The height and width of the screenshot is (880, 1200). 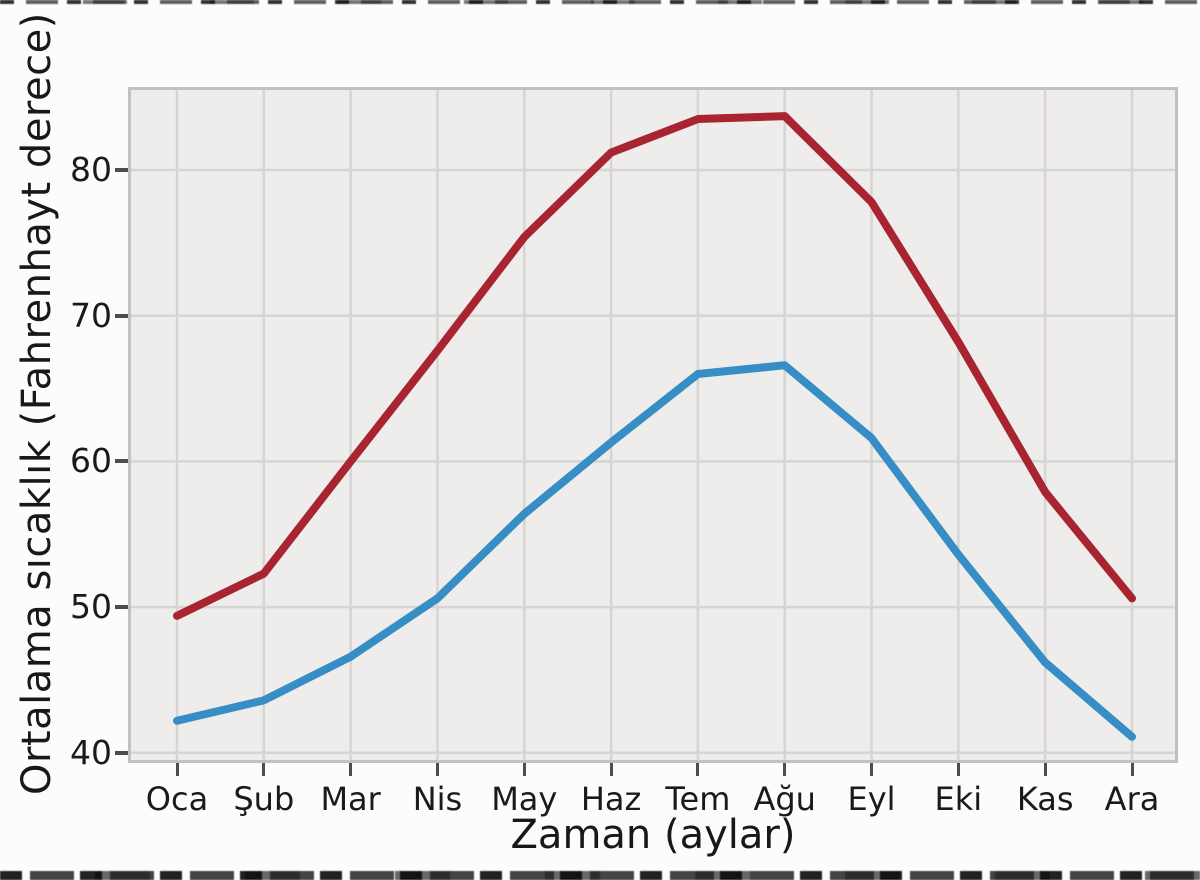 I want to click on y-tick-label: 70, so click(x=91, y=315).